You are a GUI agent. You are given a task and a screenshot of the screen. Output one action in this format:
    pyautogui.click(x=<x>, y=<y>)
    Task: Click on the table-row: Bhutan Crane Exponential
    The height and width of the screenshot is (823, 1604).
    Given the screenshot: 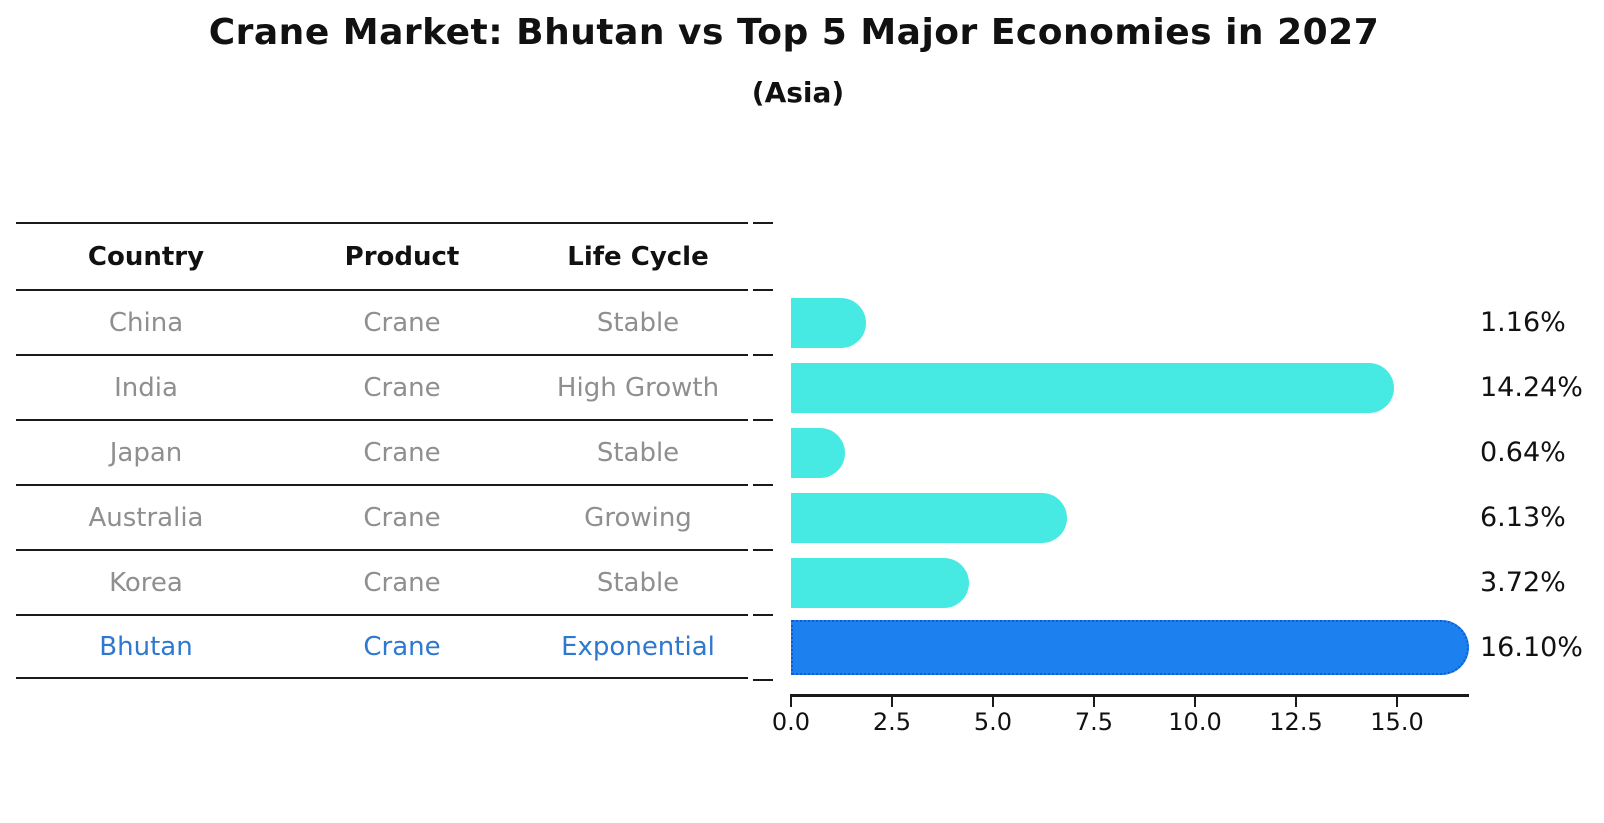 What is the action you would take?
    pyautogui.click(x=382, y=646)
    